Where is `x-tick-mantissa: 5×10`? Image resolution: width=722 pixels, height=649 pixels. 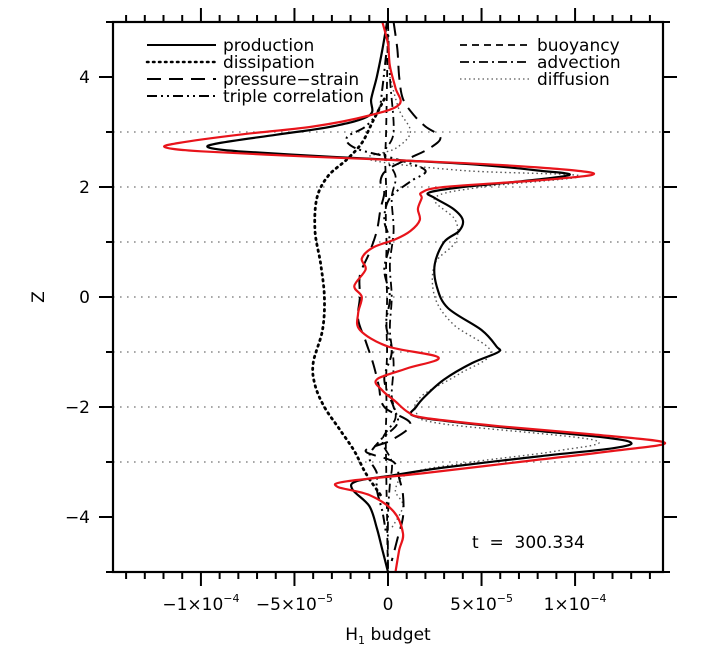 x-tick-mantissa: 5×10 is located at coordinates (473, 605).